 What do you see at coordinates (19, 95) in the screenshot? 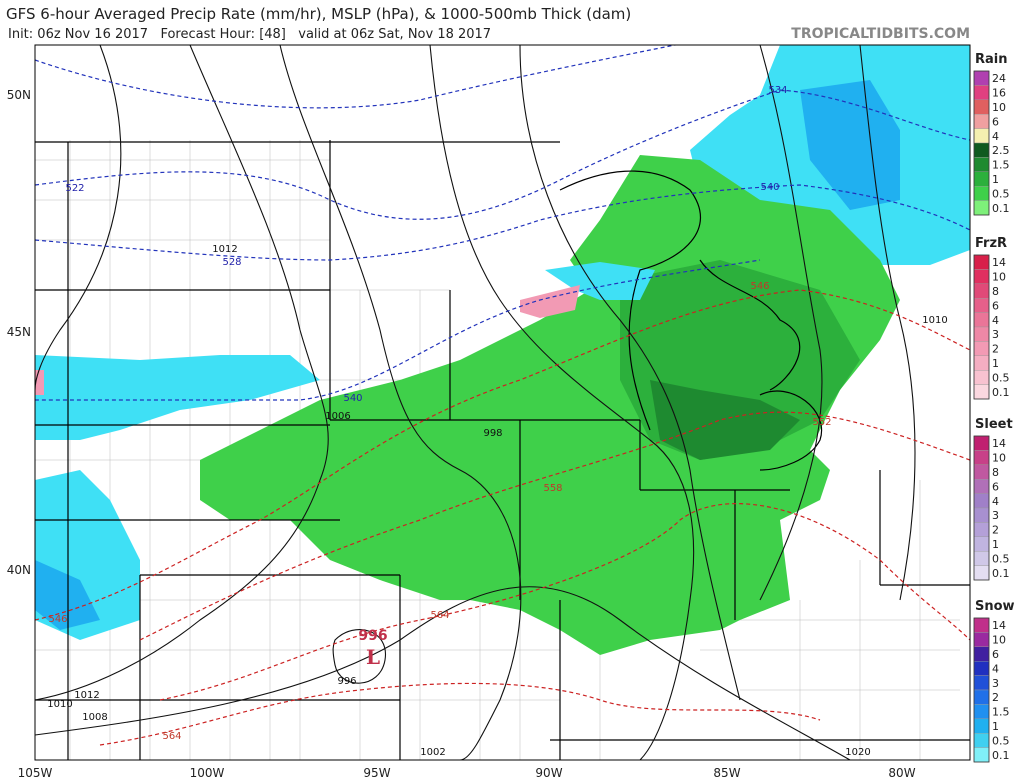
I see `lat-label: 50N` at bounding box center [19, 95].